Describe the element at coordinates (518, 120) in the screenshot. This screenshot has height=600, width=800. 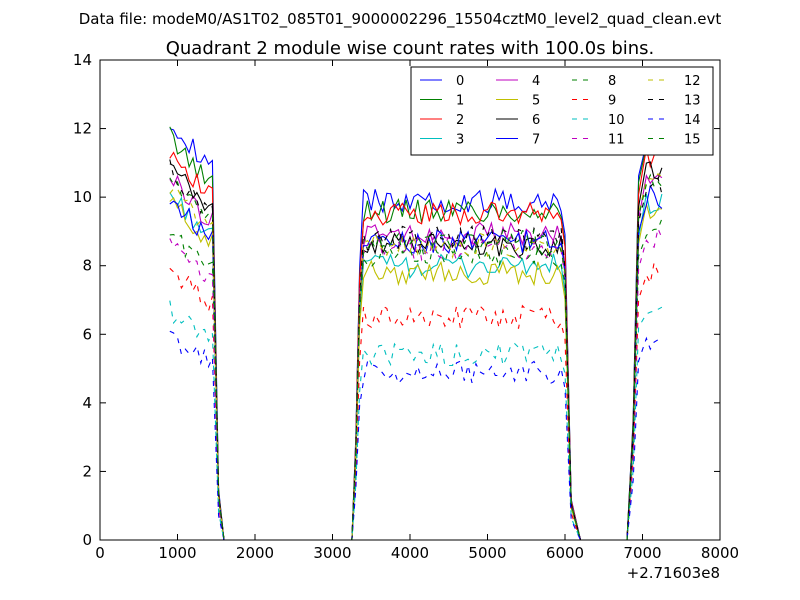
I see `legend-entry-6: 6` at that location.